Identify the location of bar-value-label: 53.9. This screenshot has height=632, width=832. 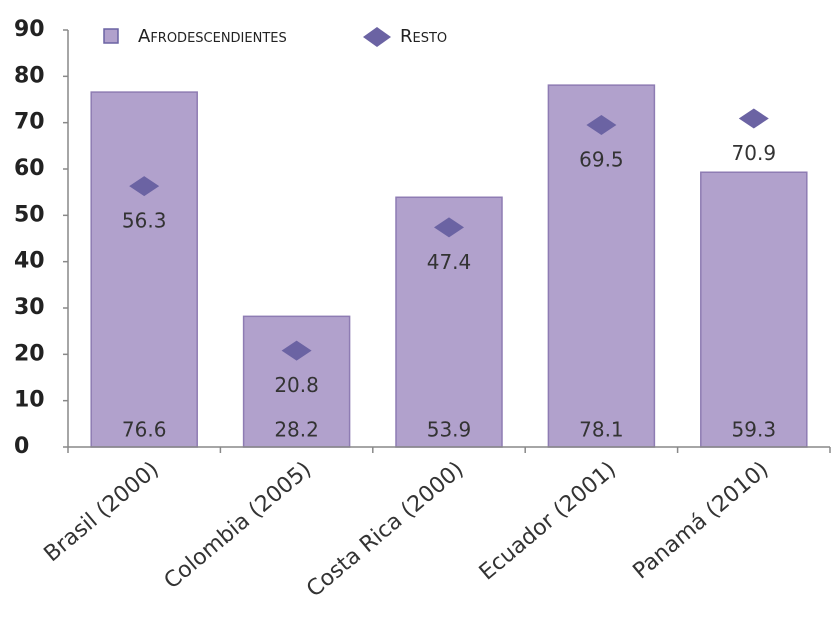
(449, 430).